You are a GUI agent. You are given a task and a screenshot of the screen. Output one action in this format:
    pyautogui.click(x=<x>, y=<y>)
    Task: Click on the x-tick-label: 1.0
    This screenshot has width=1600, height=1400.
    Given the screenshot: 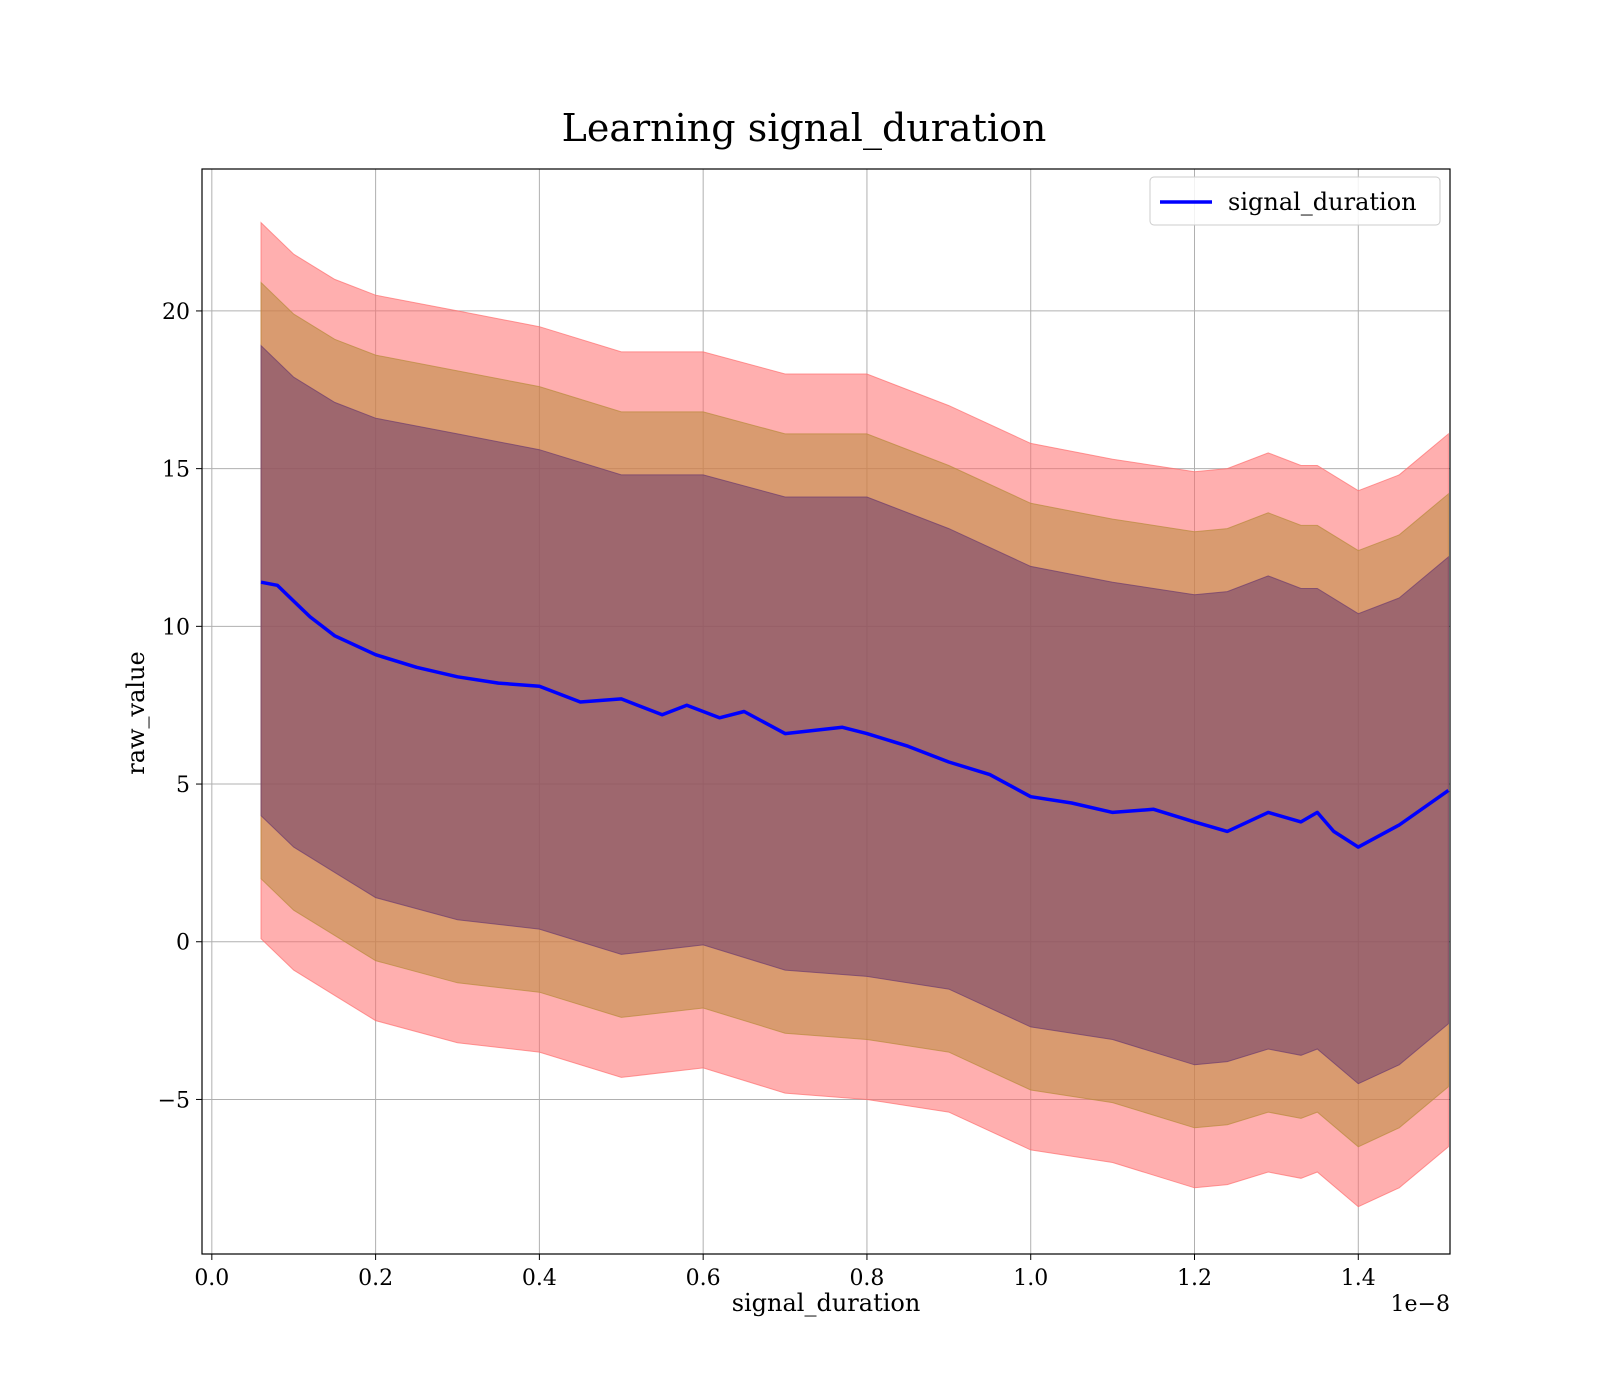 What is the action you would take?
    pyautogui.click(x=1030, y=1278)
    